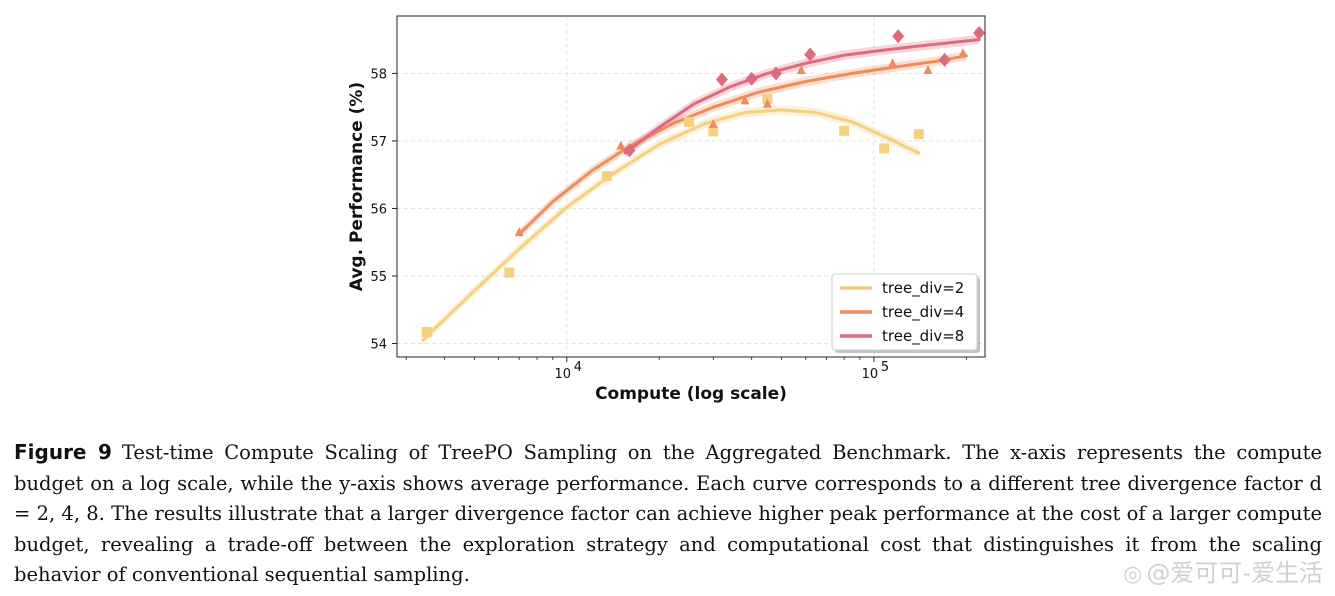 Image resolution: width=1335 pixels, height=596 pixels. Describe the element at coordinates (378, 344) in the screenshot. I see `y-tick-label: 54` at that location.